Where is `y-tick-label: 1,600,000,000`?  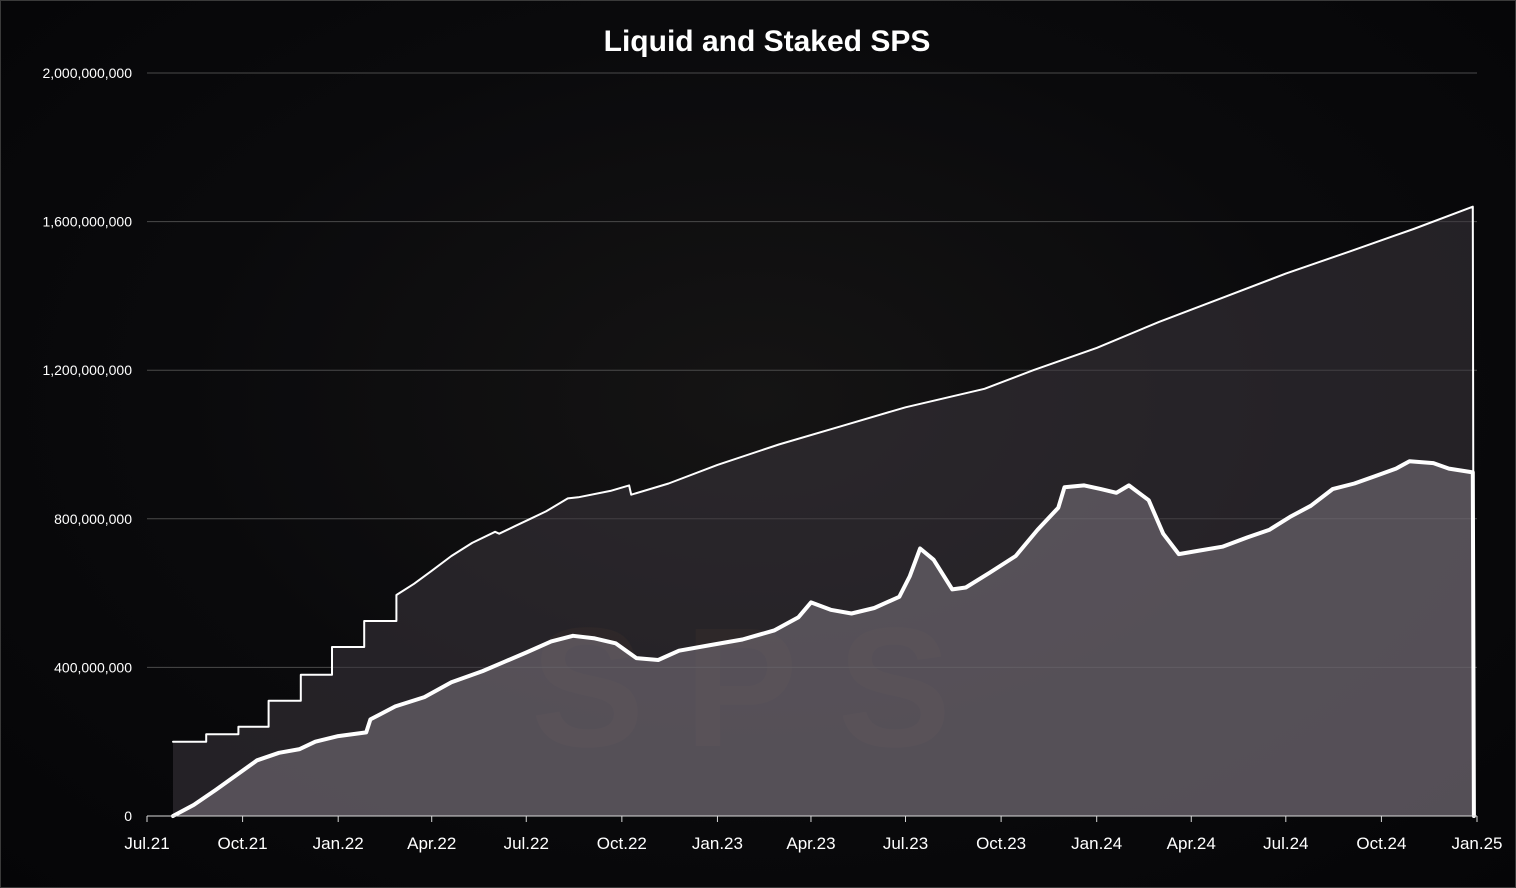
y-tick-label: 1,600,000,000 is located at coordinates (87, 222).